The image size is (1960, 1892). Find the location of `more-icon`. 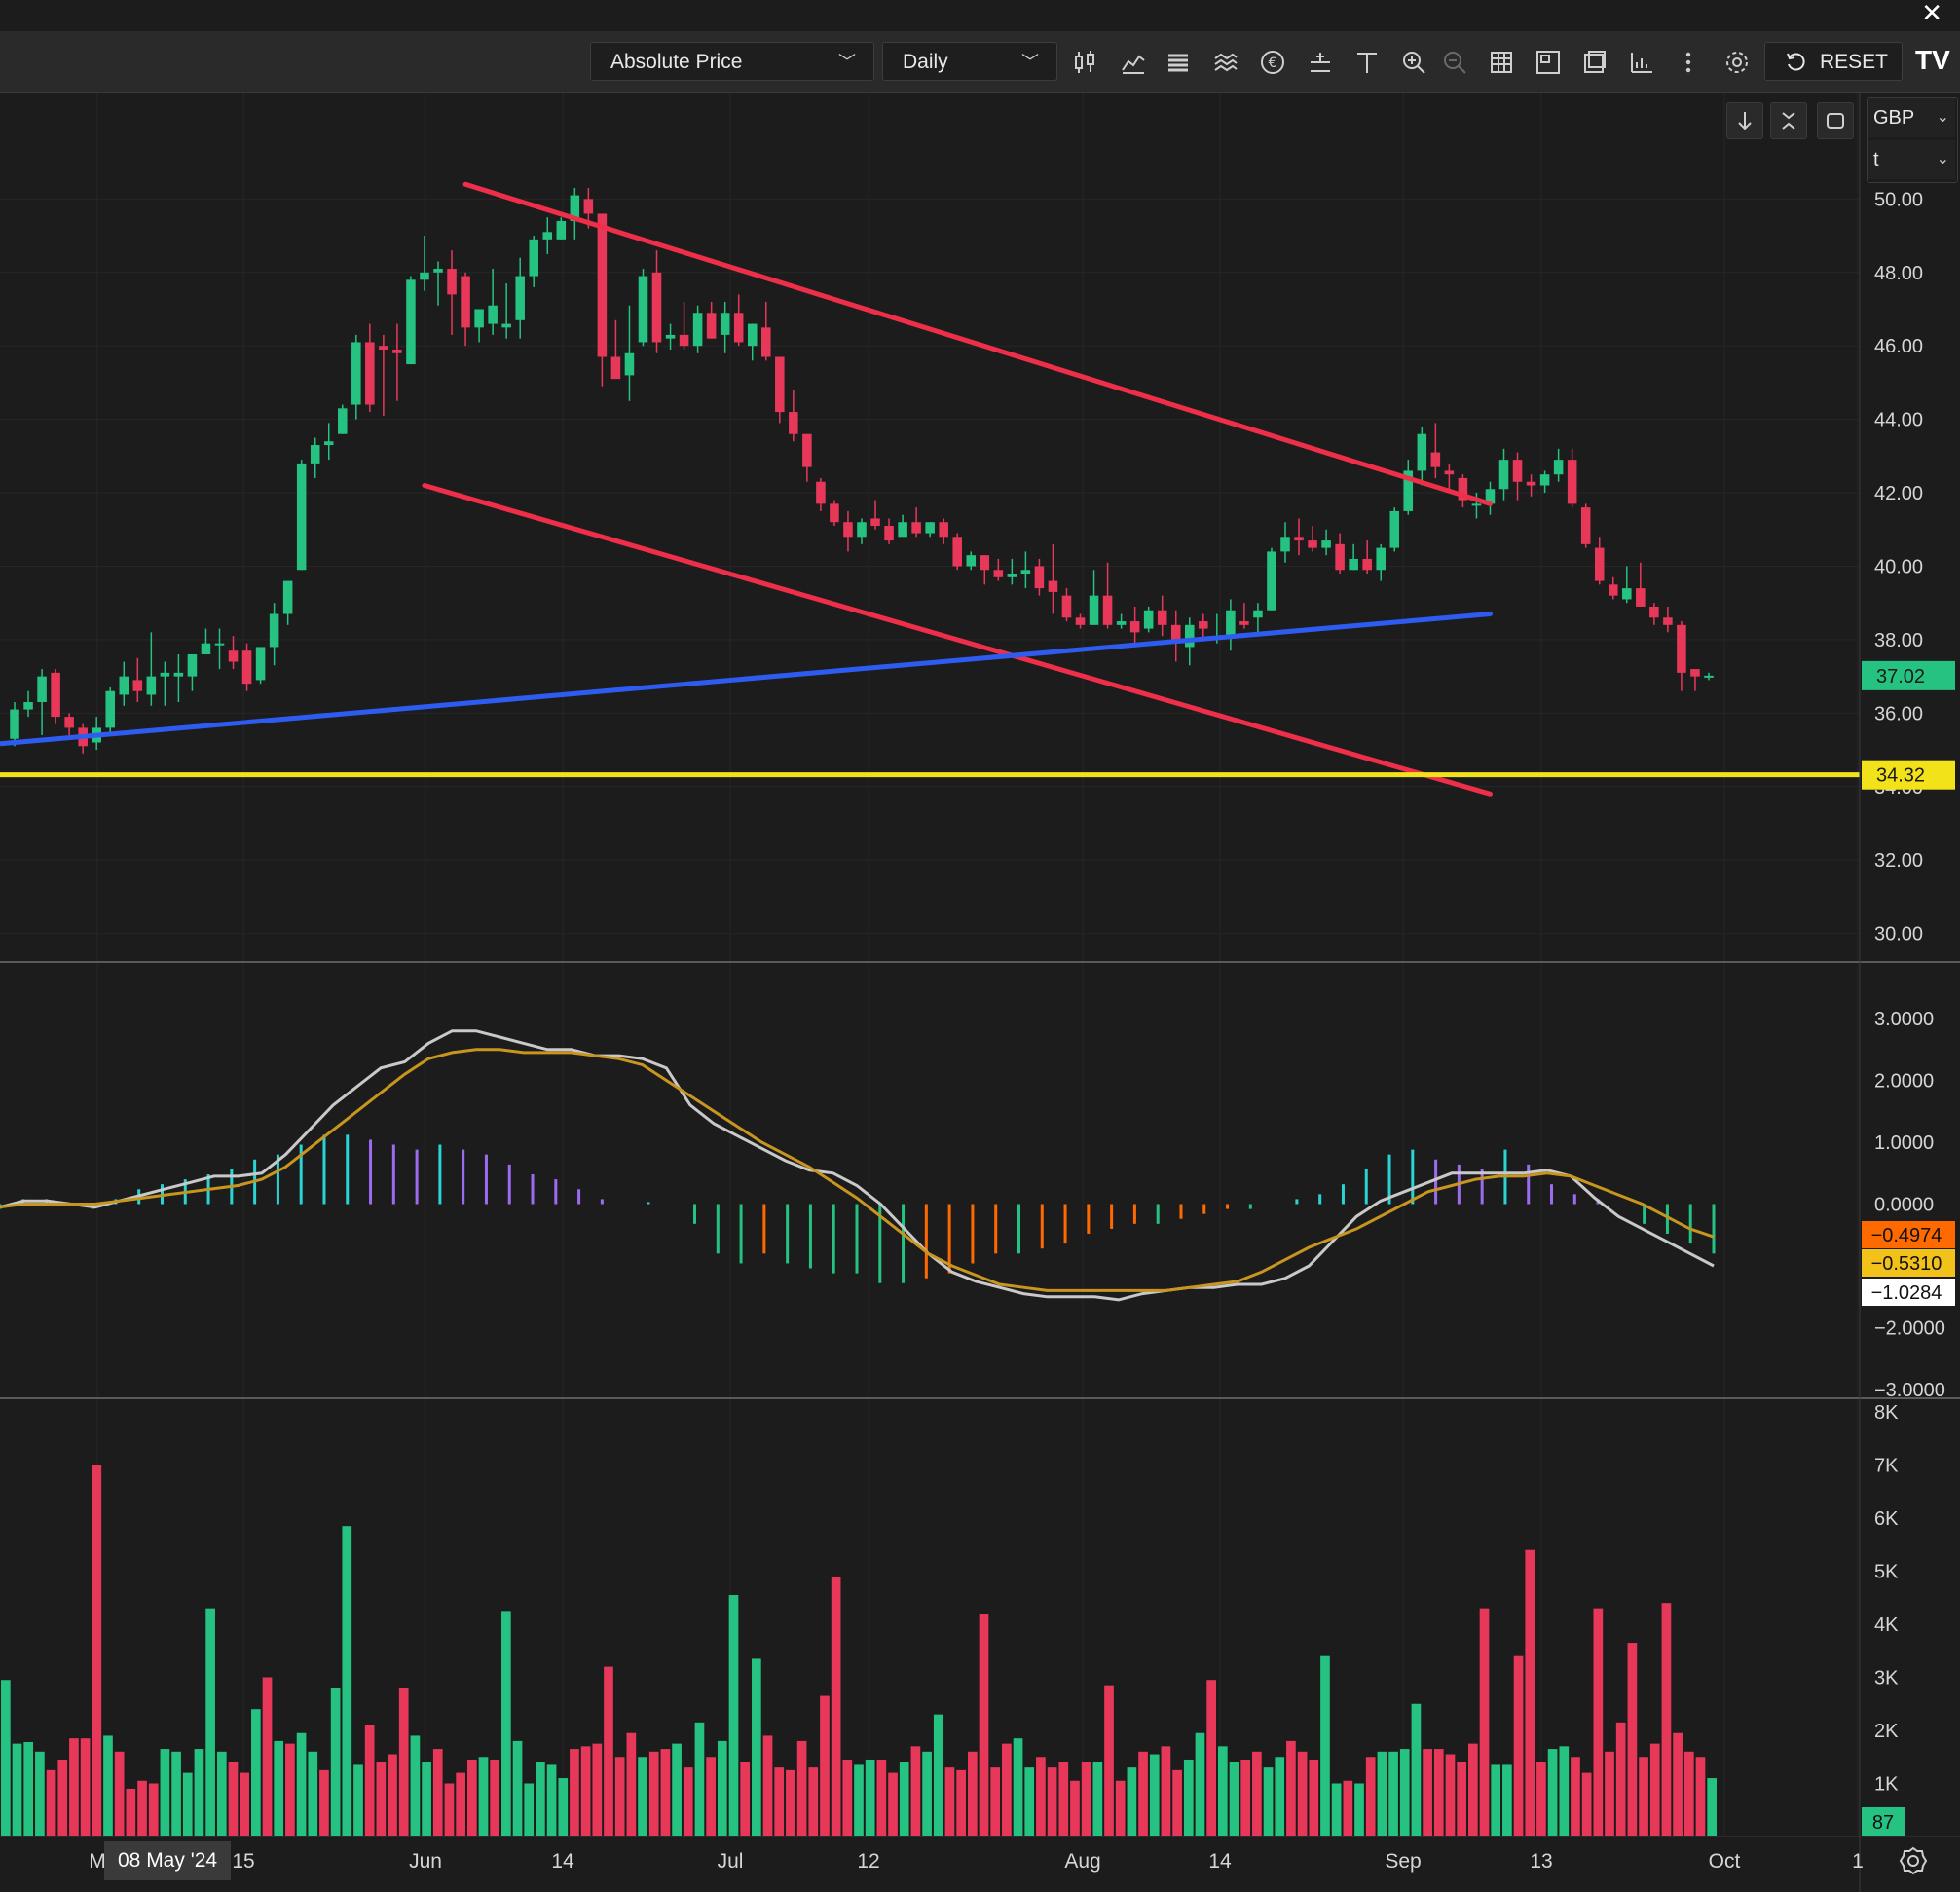

more-icon is located at coordinates (1688, 63).